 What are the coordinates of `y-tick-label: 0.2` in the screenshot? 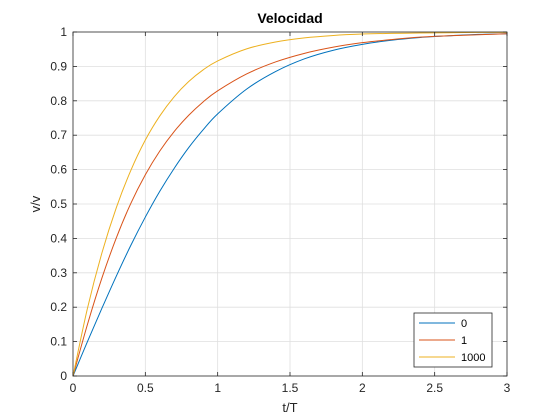 It's located at (58, 307).